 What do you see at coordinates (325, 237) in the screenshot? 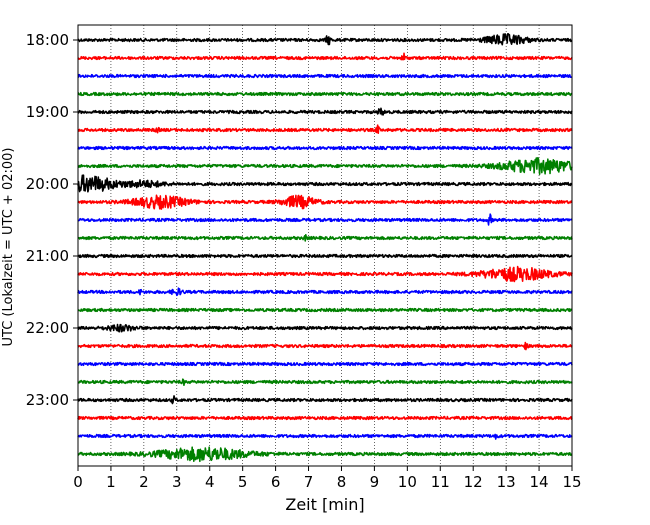
I see `trace-2045` at bounding box center [325, 237].